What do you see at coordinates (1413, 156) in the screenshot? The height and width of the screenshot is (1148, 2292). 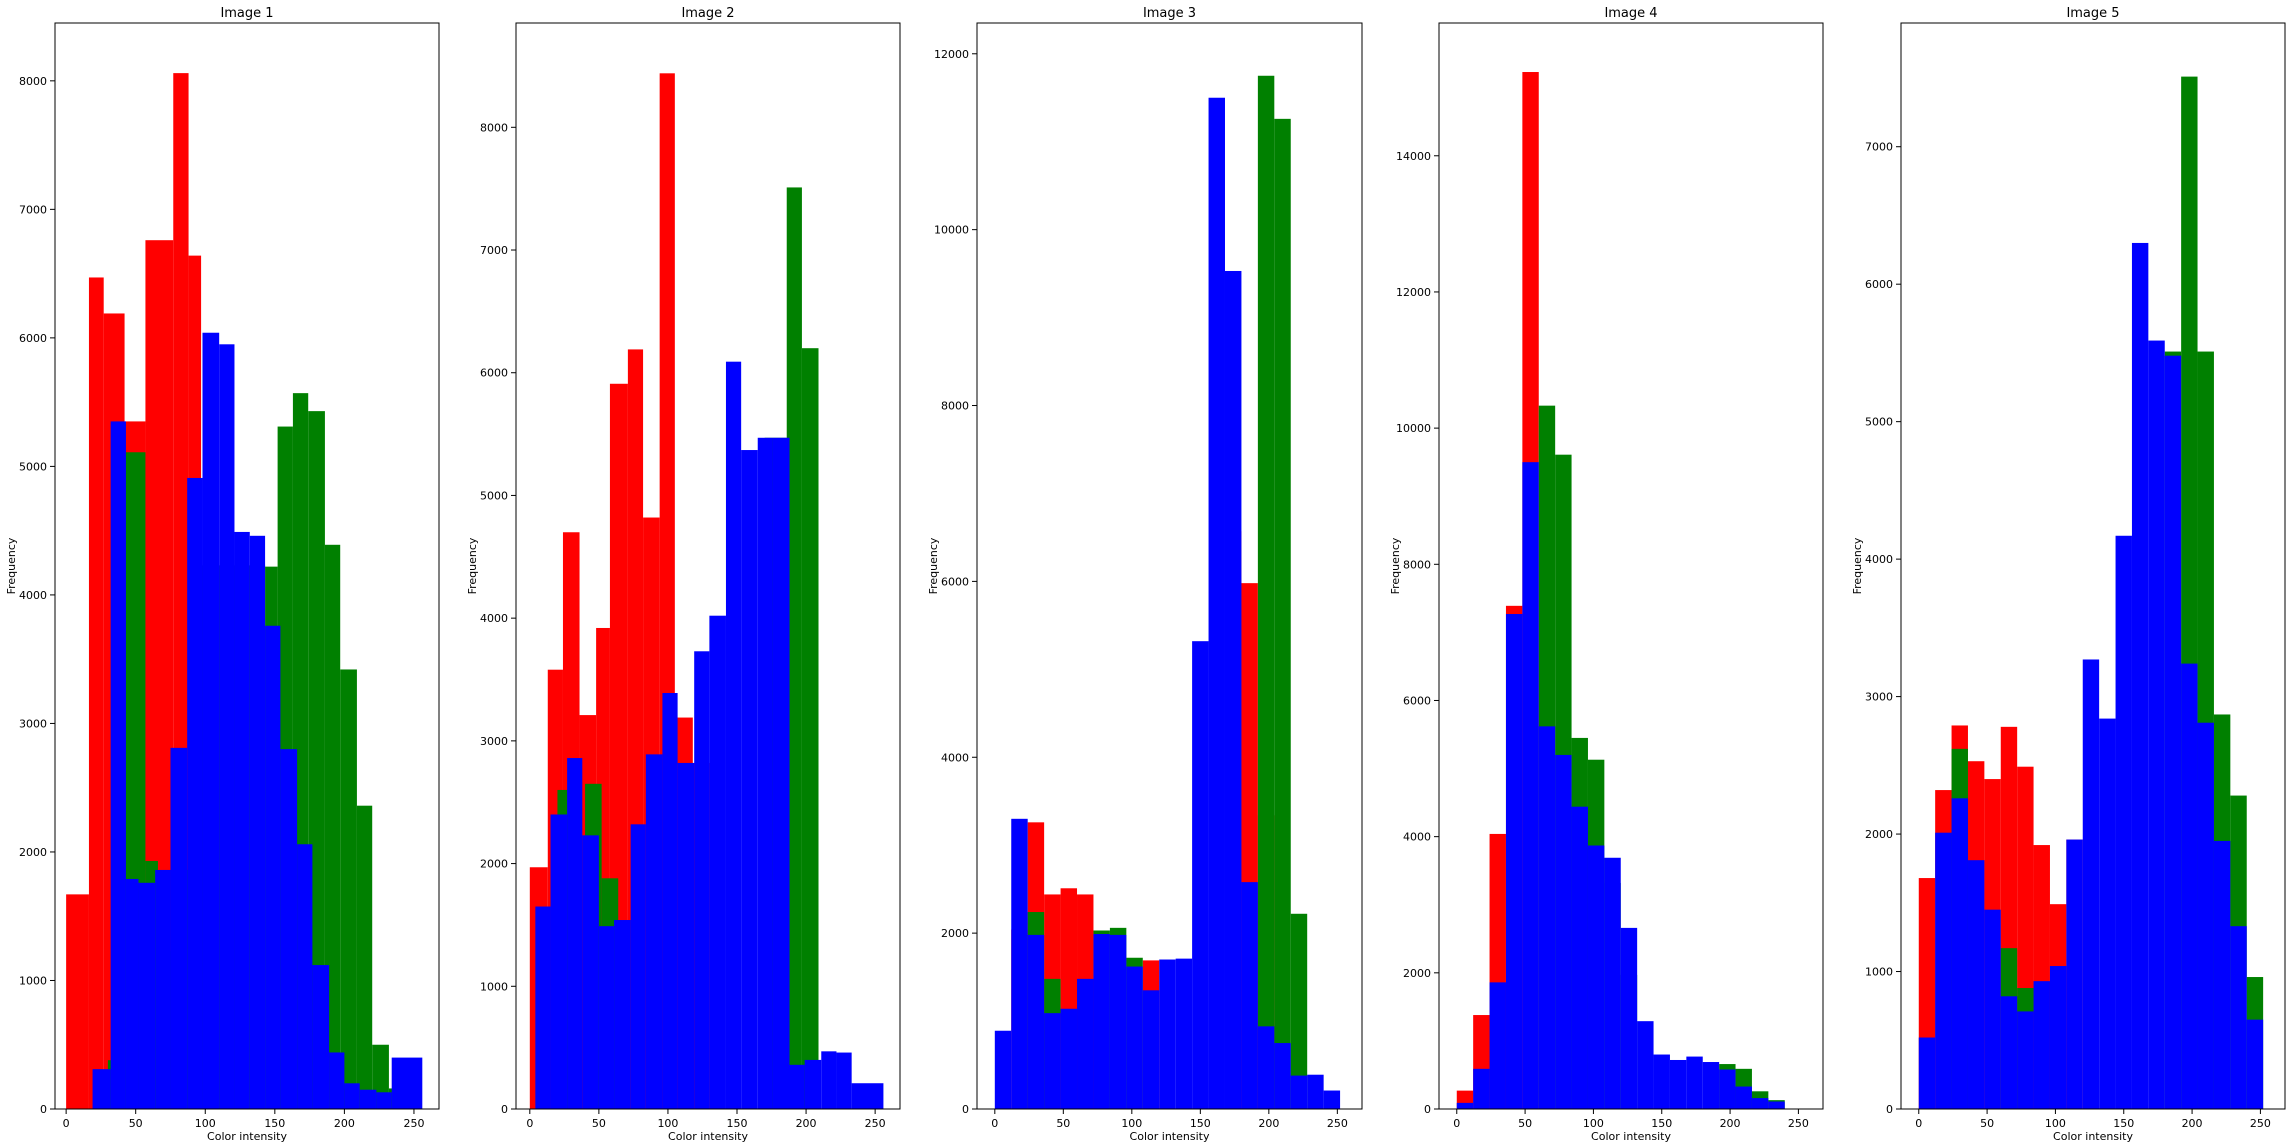 I see `y-tick-label: 14000` at bounding box center [1413, 156].